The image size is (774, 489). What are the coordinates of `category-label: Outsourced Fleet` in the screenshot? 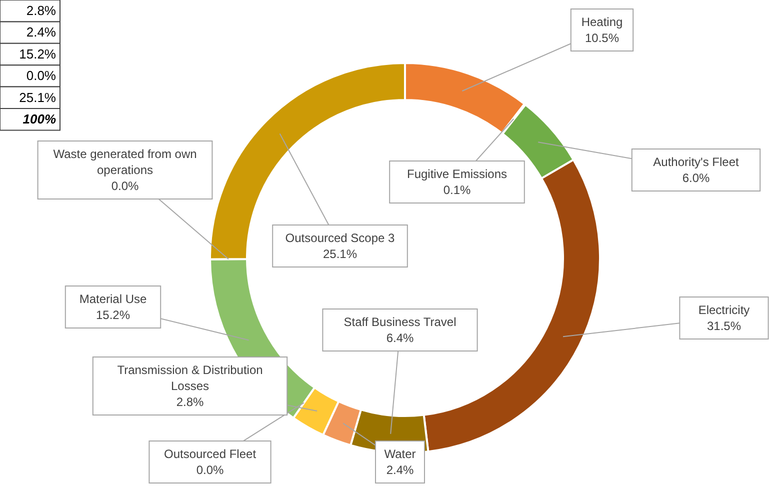 It's located at (210, 454).